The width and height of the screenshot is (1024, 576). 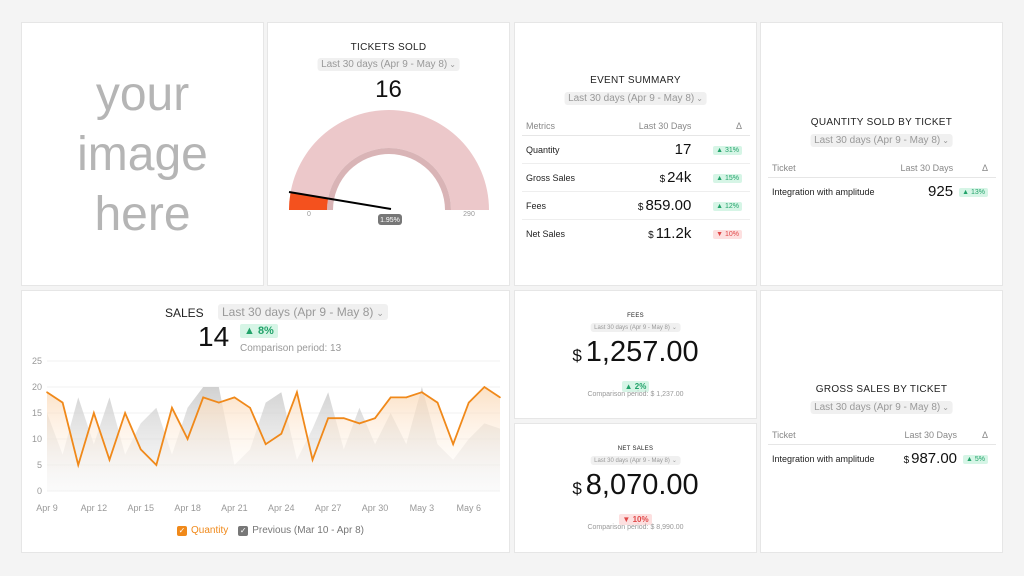 What do you see at coordinates (469, 508) in the screenshot?
I see `x-tick-label: May 6` at bounding box center [469, 508].